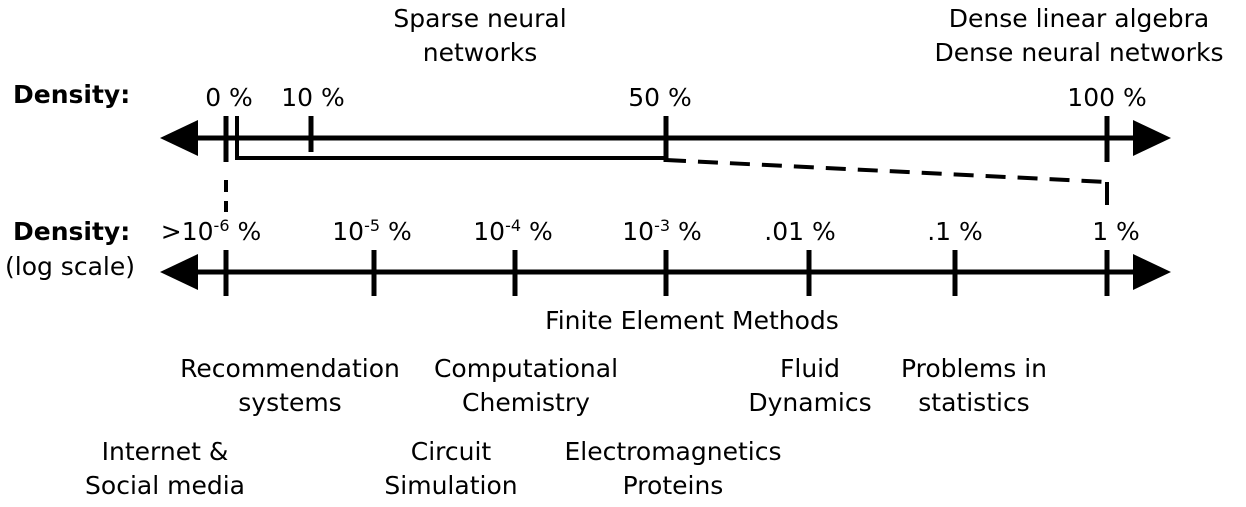 The width and height of the screenshot is (1246, 507). I want to click on application-line: Internet &, so click(165, 451).